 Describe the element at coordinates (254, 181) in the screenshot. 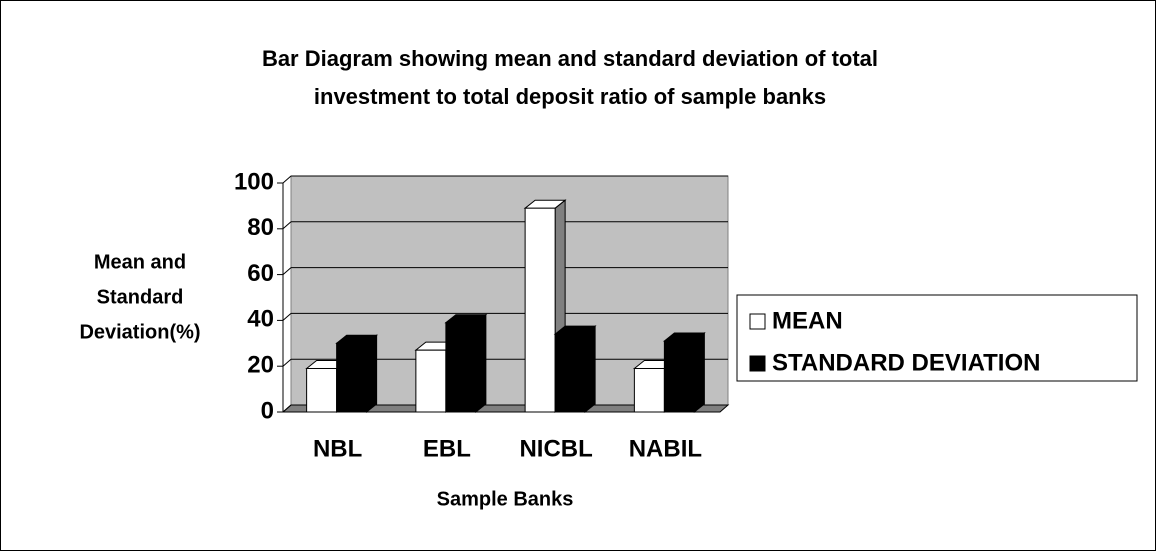

I see `y-tick-label: 100` at that location.